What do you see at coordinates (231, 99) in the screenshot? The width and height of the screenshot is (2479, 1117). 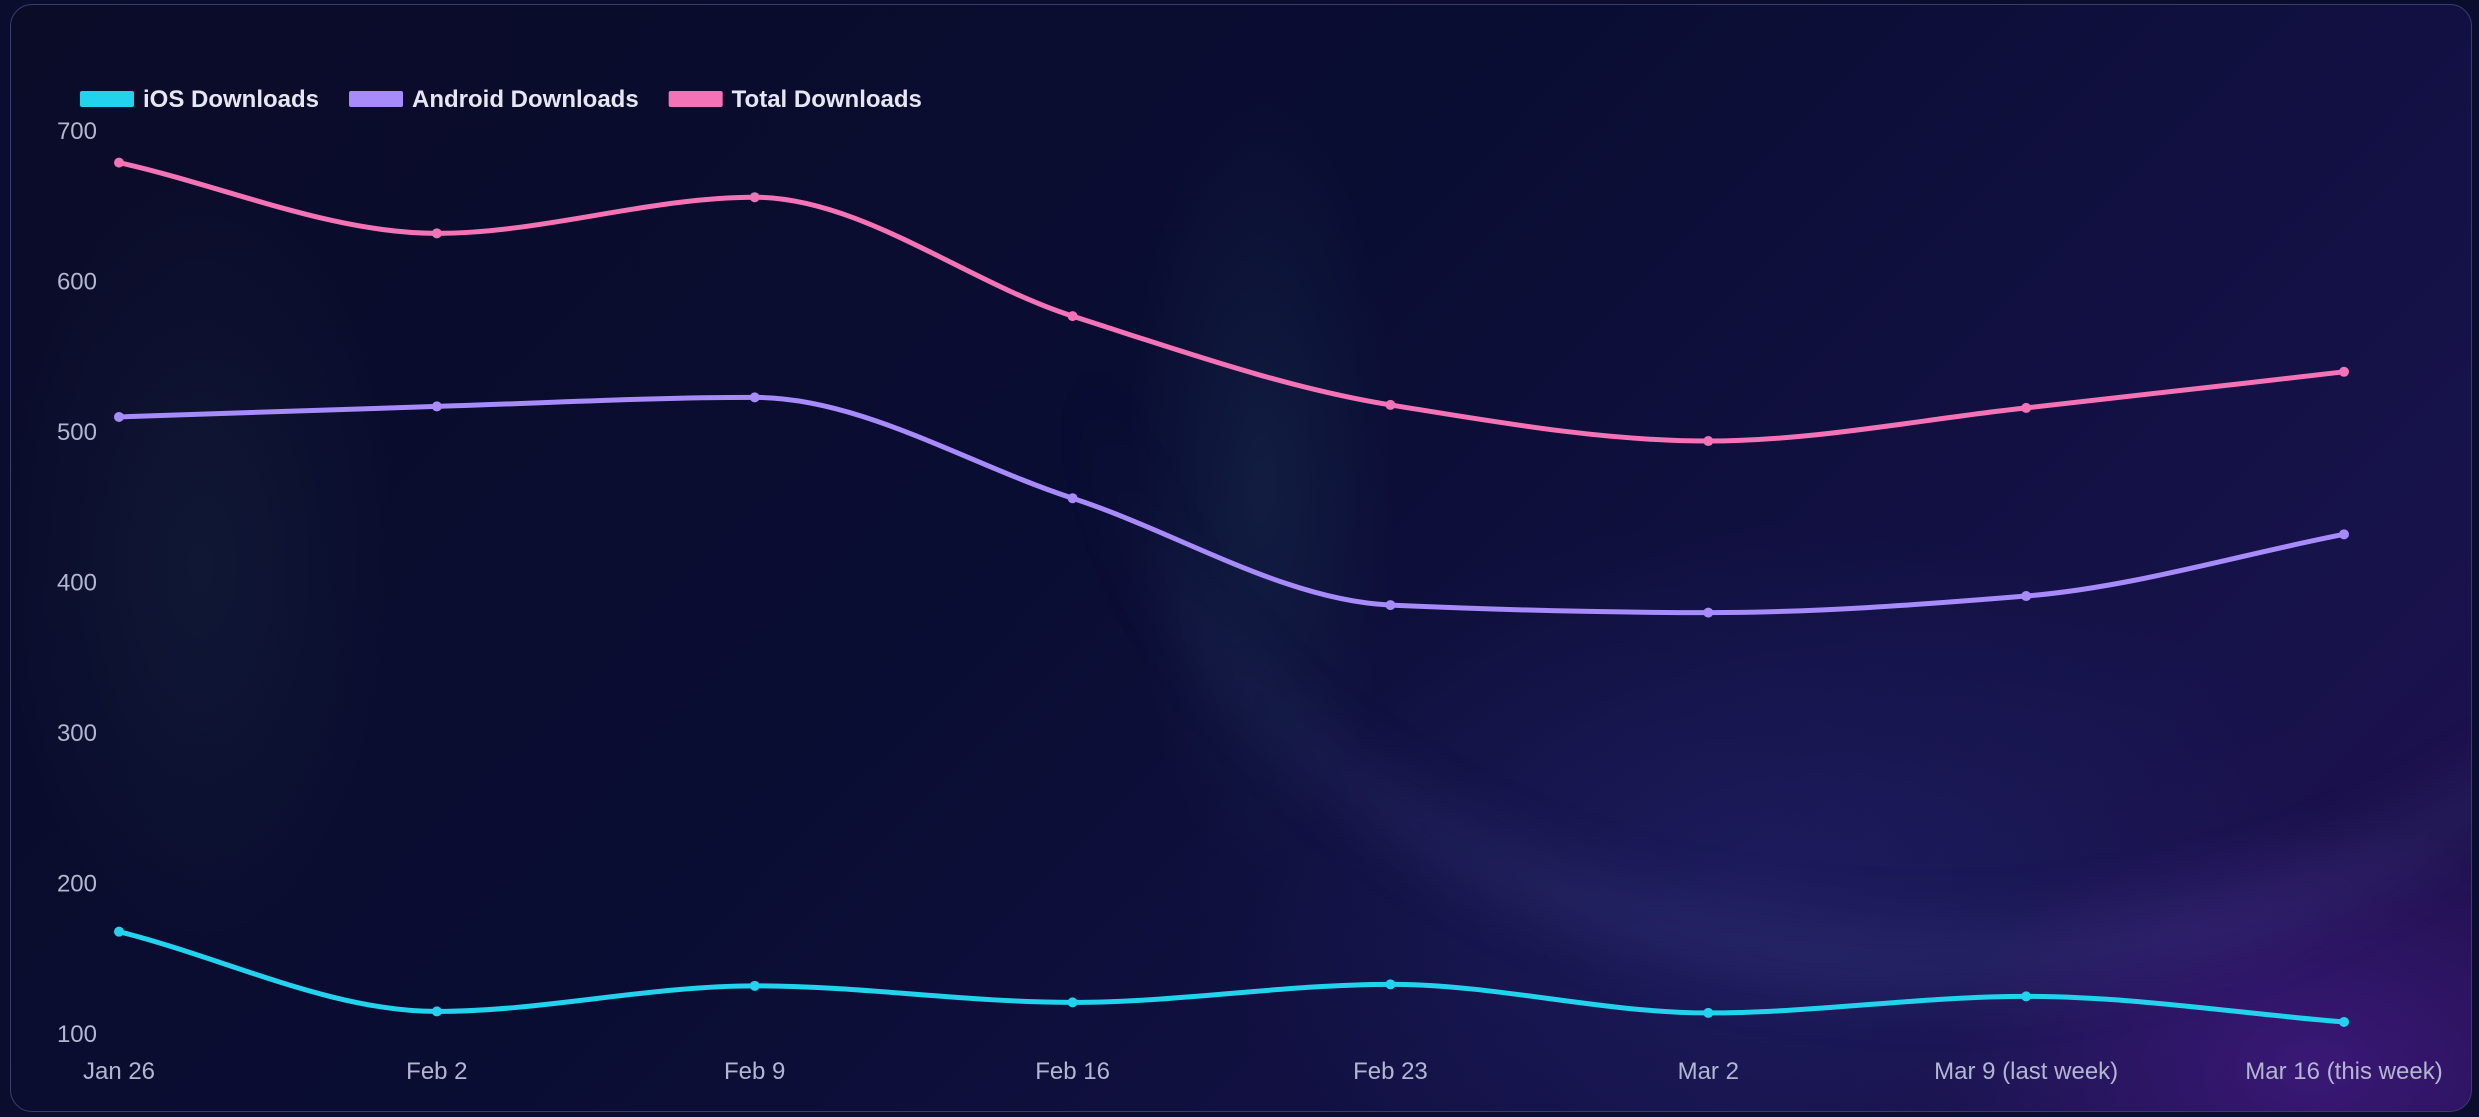 I see `legend-label: iOS Downloads` at bounding box center [231, 99].